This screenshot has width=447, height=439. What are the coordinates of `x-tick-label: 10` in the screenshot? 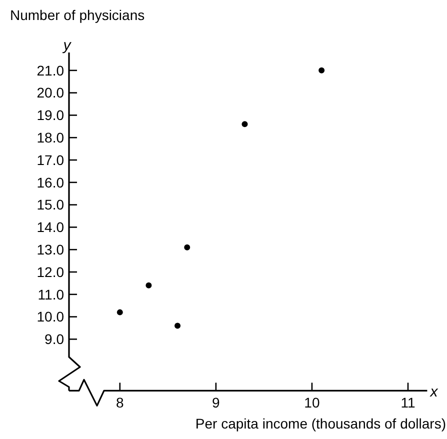 It's located at (312, 402).